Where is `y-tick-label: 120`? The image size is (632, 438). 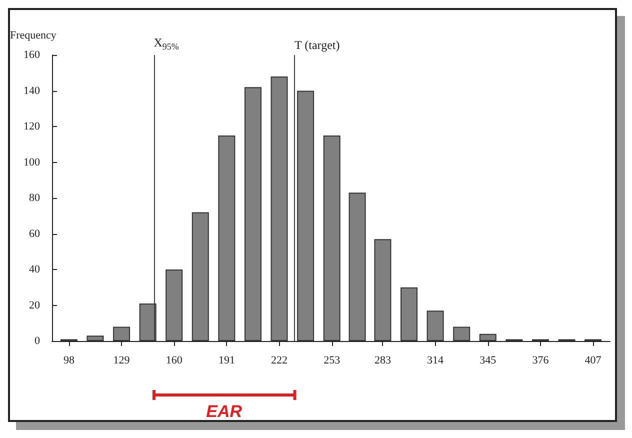
y-tick-label: 120 is located at coordinates (32, 126).